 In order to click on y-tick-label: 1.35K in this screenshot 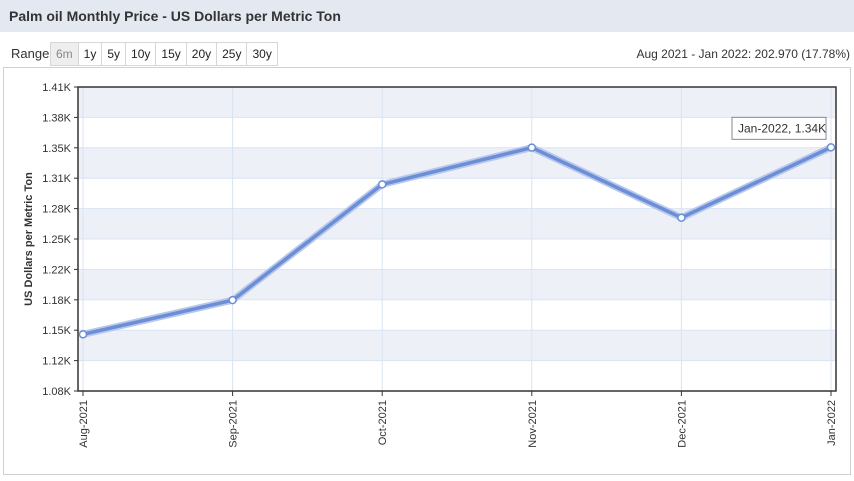, I will do `click(56, 149)`.